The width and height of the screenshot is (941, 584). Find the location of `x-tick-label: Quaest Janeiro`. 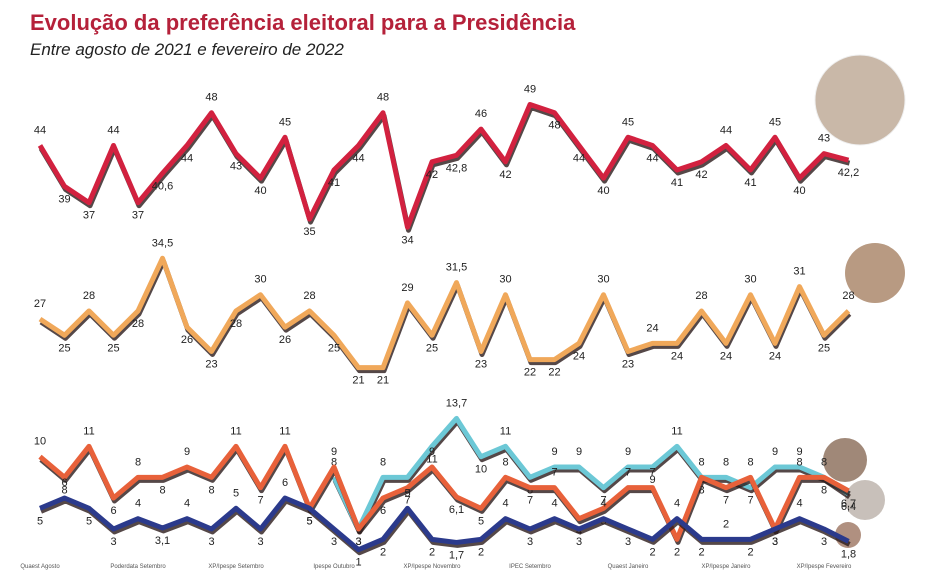

x-tick-label: Quaest Janeiro is located at coordinates (628, 567).